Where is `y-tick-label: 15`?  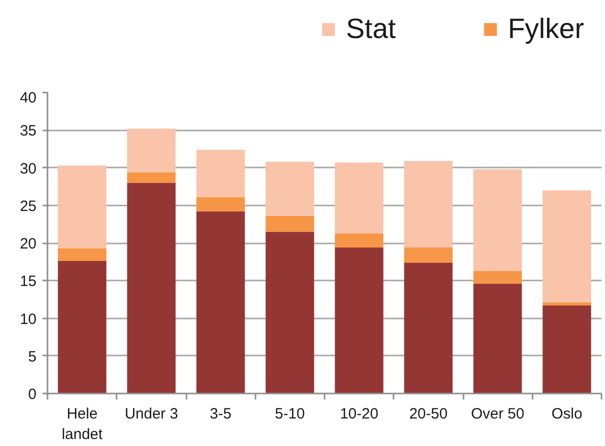 y-tick-label: 15 is located at coordinates (28, 281).